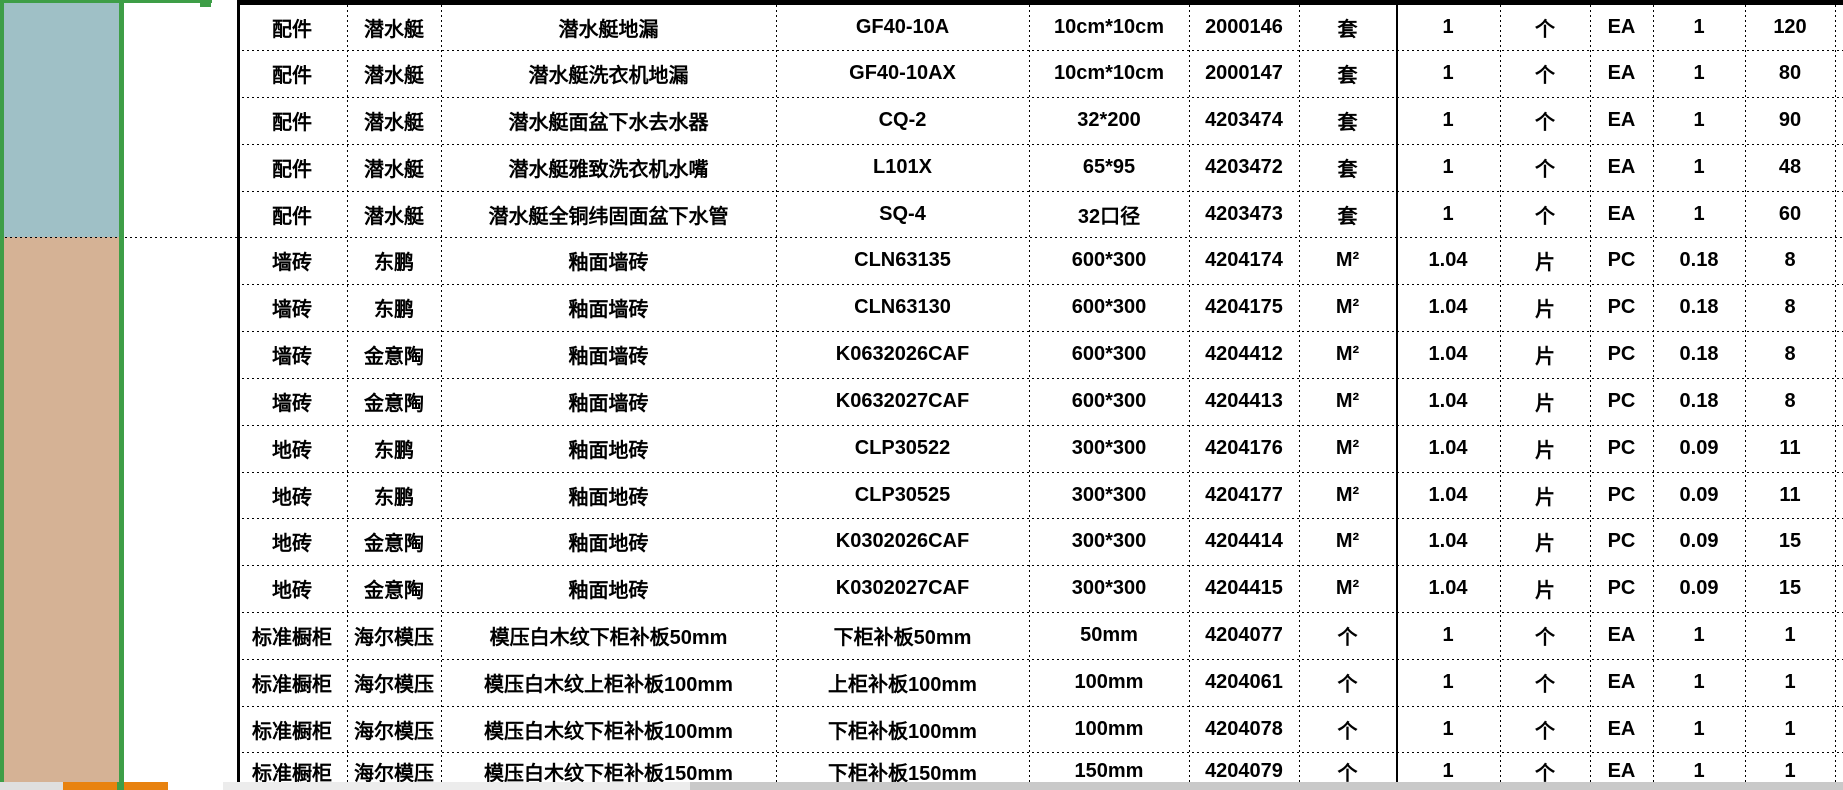 The height and width of the screenshot is (790, 1843). I want to click on table-cell-name: 模压白木纹下柜补板150mm, so click(608, 773).